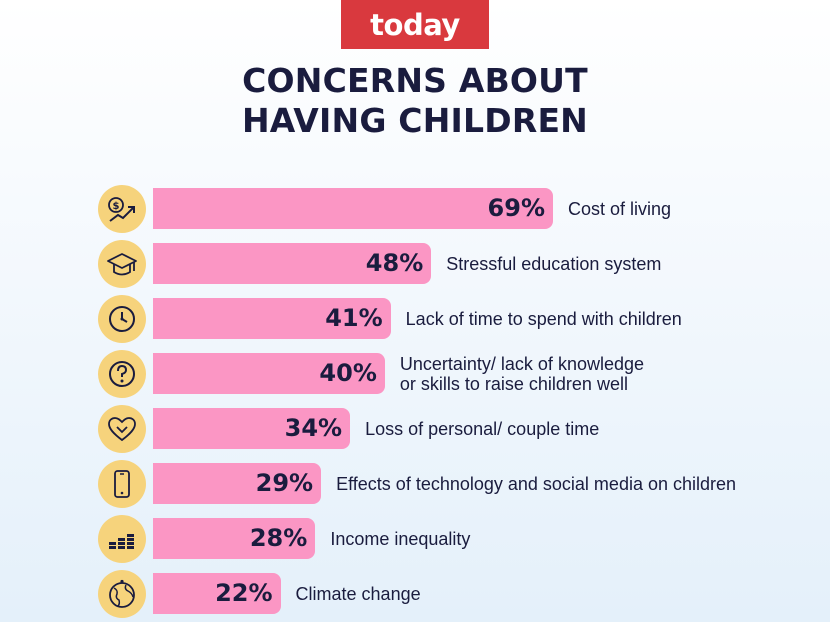 The image size is (830, 622). What do you see at coordinates (354, 318) in the screenshot?
I see `bar-value-label: 41%` at bounding box center [354, 318].